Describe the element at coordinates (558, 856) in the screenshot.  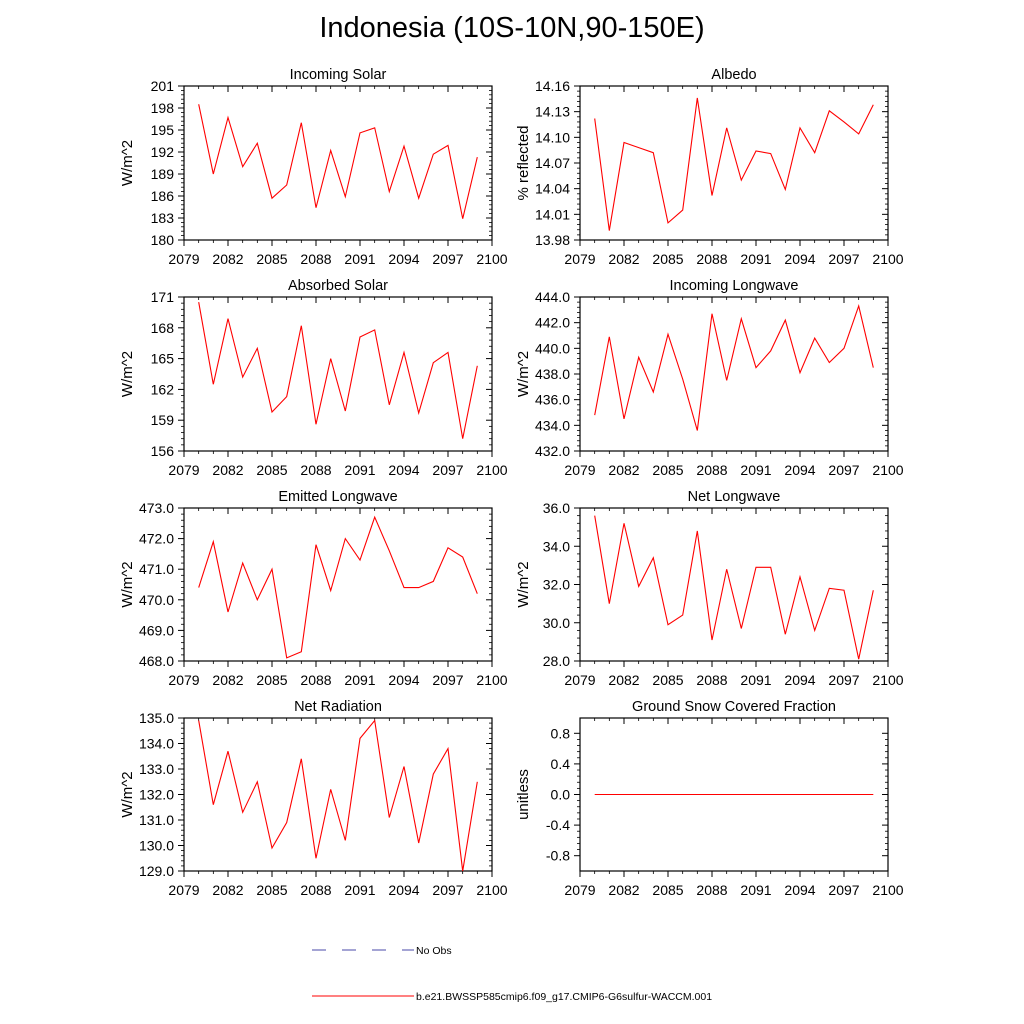
I see `y-tick-label: -0.8` at that location.